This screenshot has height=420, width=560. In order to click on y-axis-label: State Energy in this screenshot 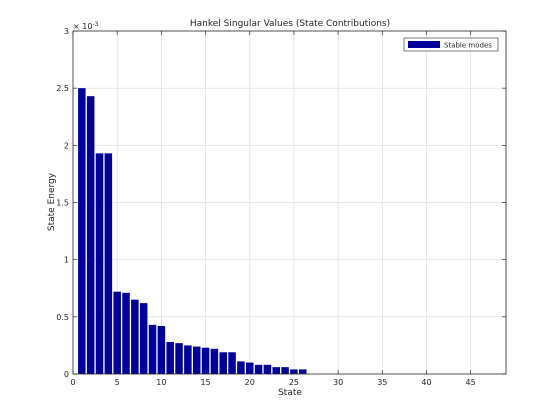, I will do `click(52, 201)`.